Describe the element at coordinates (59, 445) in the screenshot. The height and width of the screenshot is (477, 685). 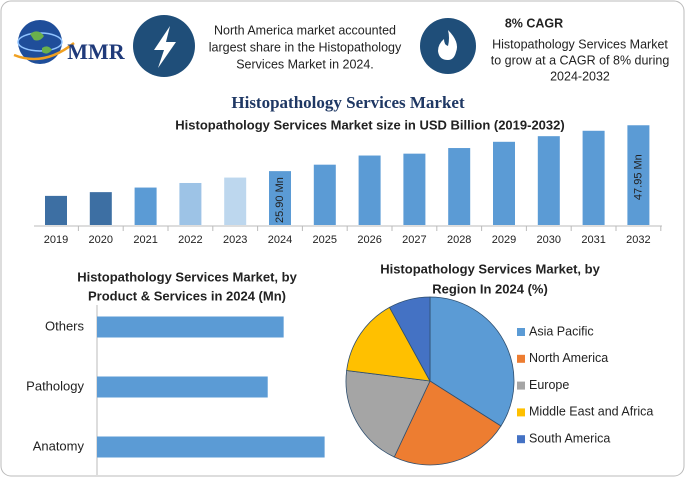
I see `y-tick-label: Anatomy` at that location.